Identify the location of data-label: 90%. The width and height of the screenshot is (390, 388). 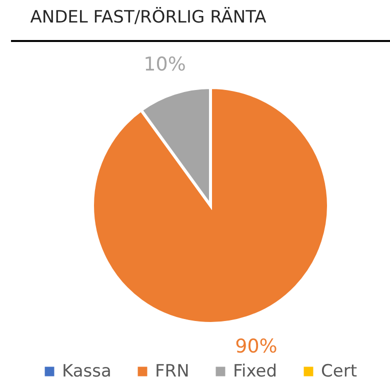
(256, 346).